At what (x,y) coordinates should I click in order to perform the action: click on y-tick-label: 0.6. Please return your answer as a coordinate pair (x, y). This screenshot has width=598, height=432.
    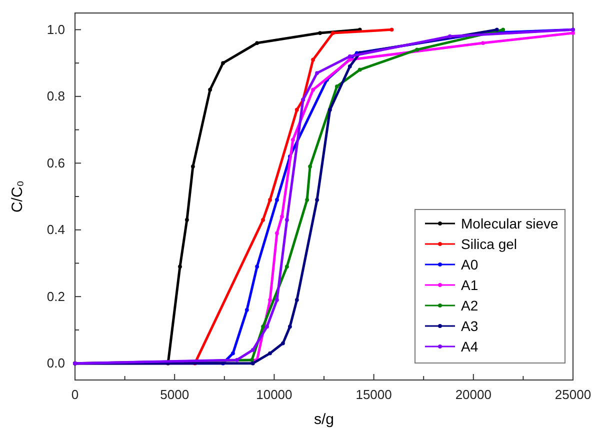
    Looking at the image, I should click on (55, 162).